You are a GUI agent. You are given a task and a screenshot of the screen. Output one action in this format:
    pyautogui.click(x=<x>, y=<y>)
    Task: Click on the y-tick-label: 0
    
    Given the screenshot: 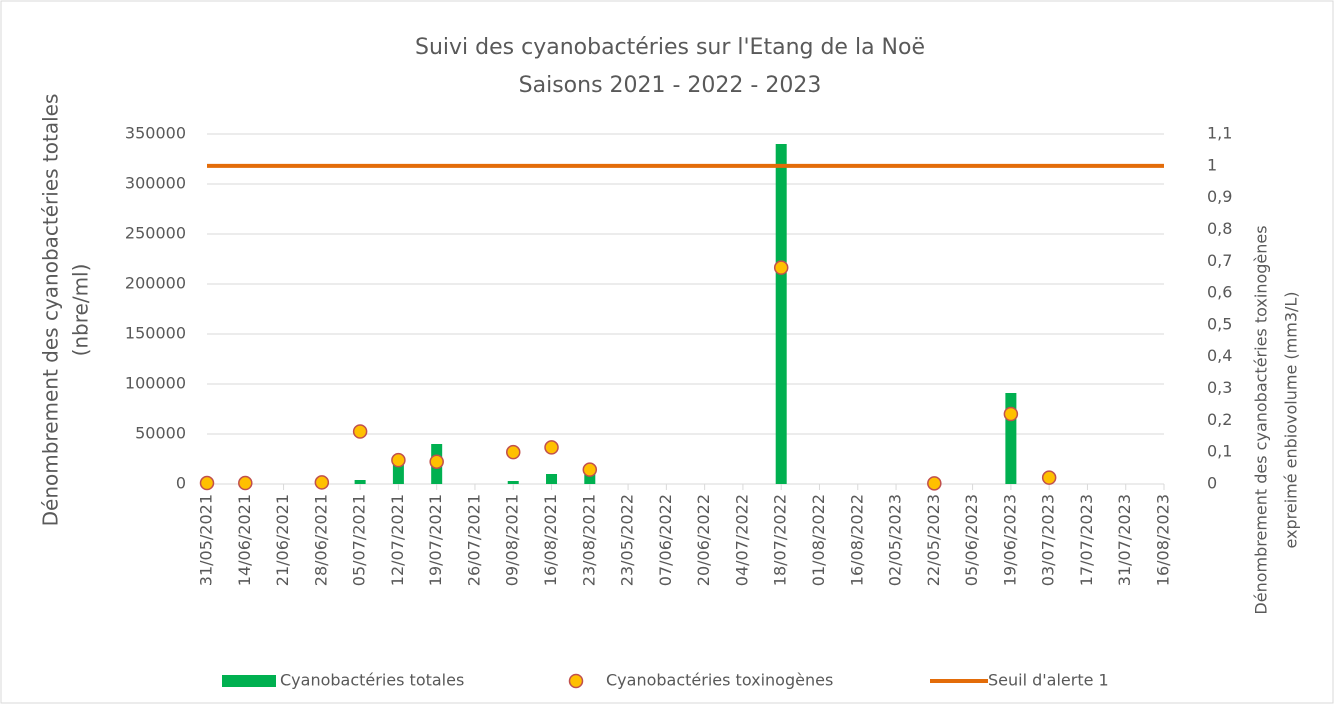 What is the action you would take?
    pyautogui.click(x=181, y=483)
    